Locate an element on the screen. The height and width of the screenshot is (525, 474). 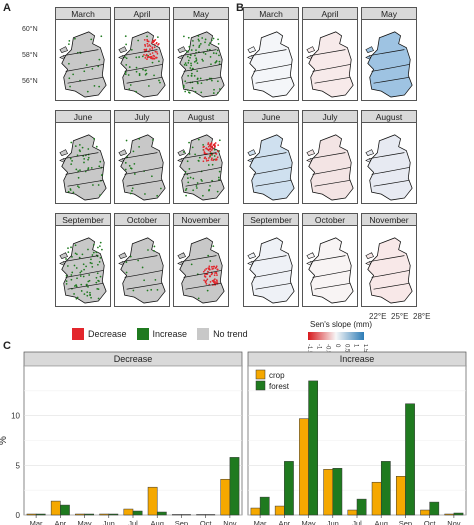
a-map-panel-october: October is located at coordinates (142, 260).